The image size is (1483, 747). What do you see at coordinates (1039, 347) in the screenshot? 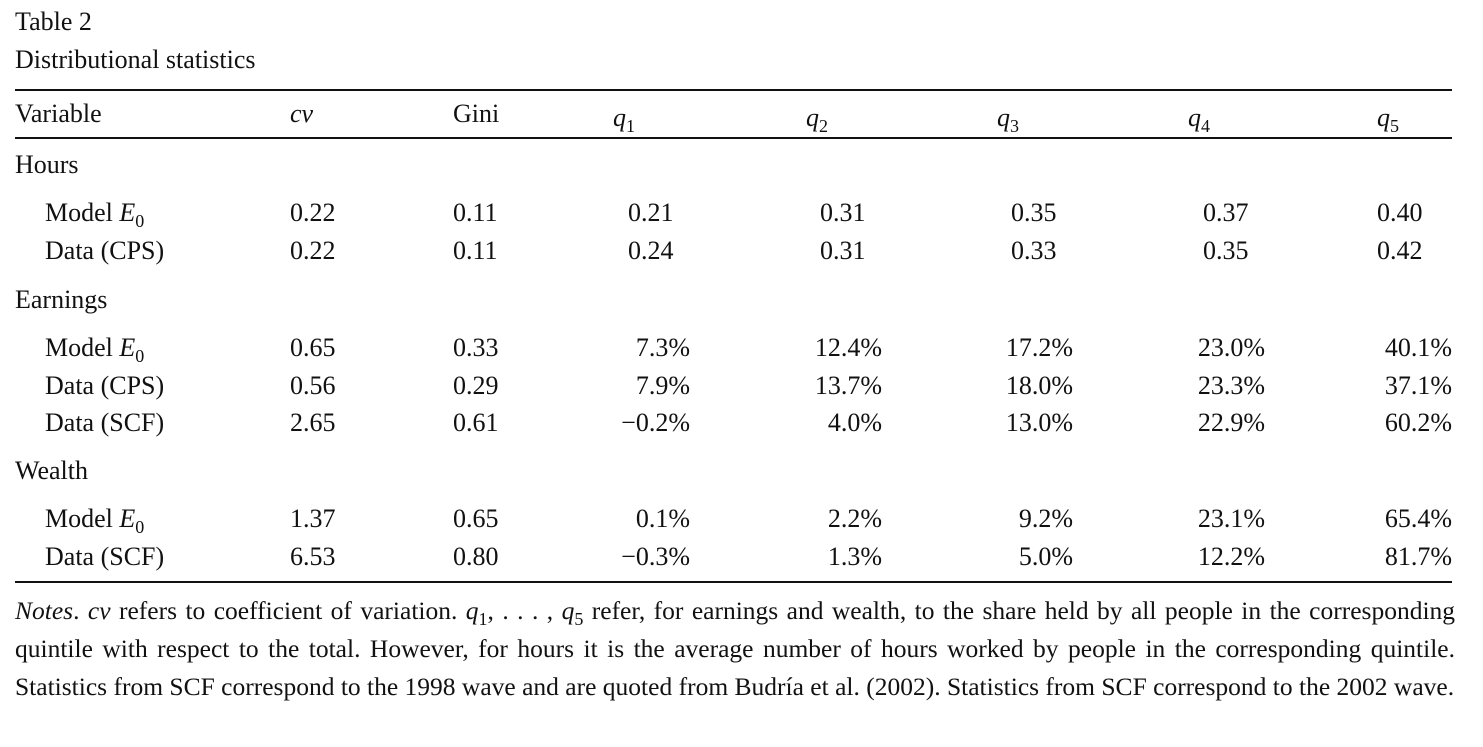
I see `cell-text: 17.2%` at bounding box center [1039, 347].